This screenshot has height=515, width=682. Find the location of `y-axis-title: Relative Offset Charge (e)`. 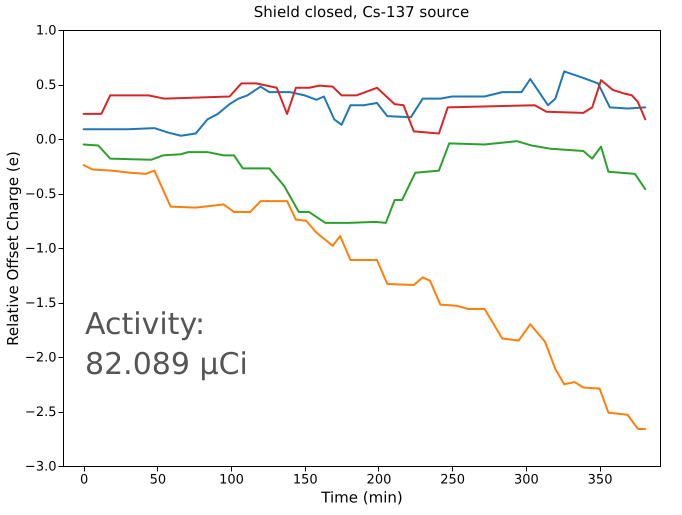

y-axis-title: Relative Offset Charge (e) is located at coordinates (13, 248).